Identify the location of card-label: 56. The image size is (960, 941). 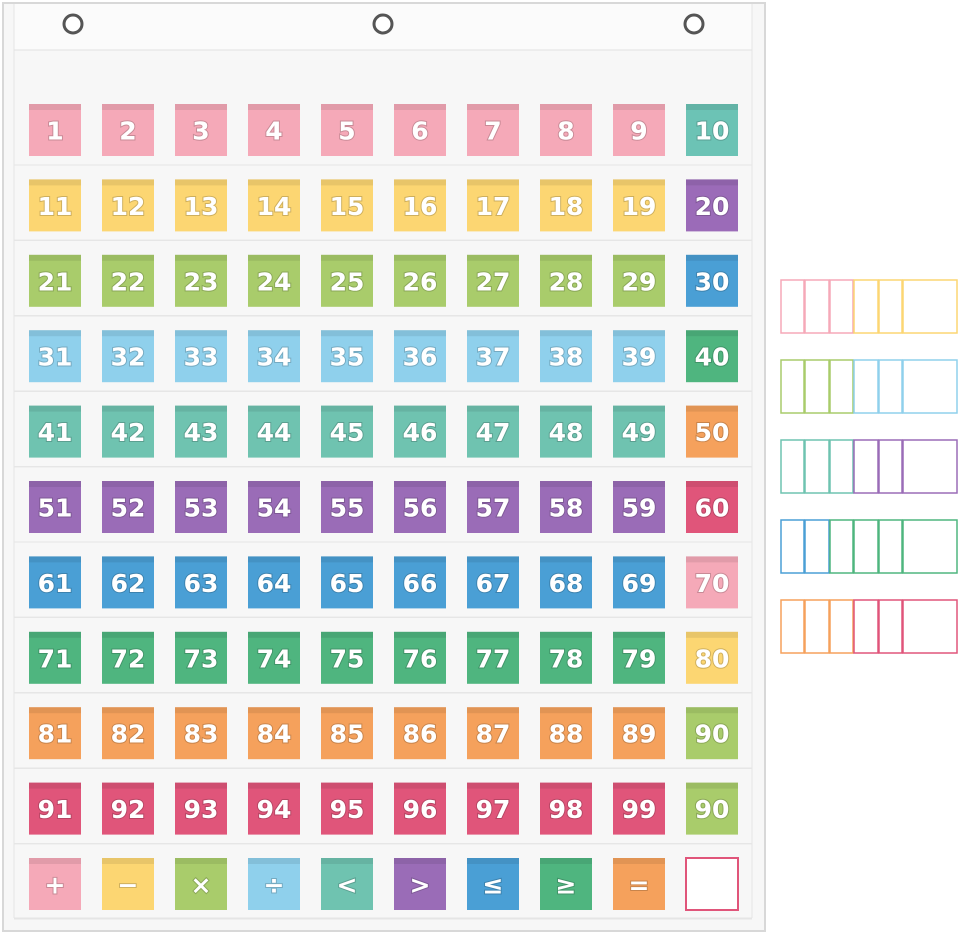
(420, 508).